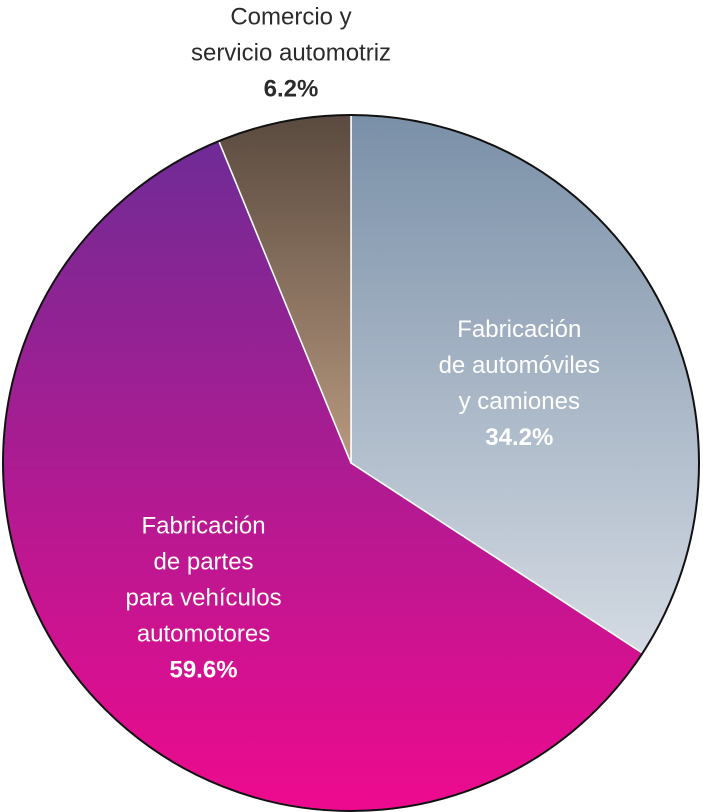  What do you see at coordinates (203, 633) in the screenshot?
I see `slice-label: automotores` at bounding box center [203, 633].